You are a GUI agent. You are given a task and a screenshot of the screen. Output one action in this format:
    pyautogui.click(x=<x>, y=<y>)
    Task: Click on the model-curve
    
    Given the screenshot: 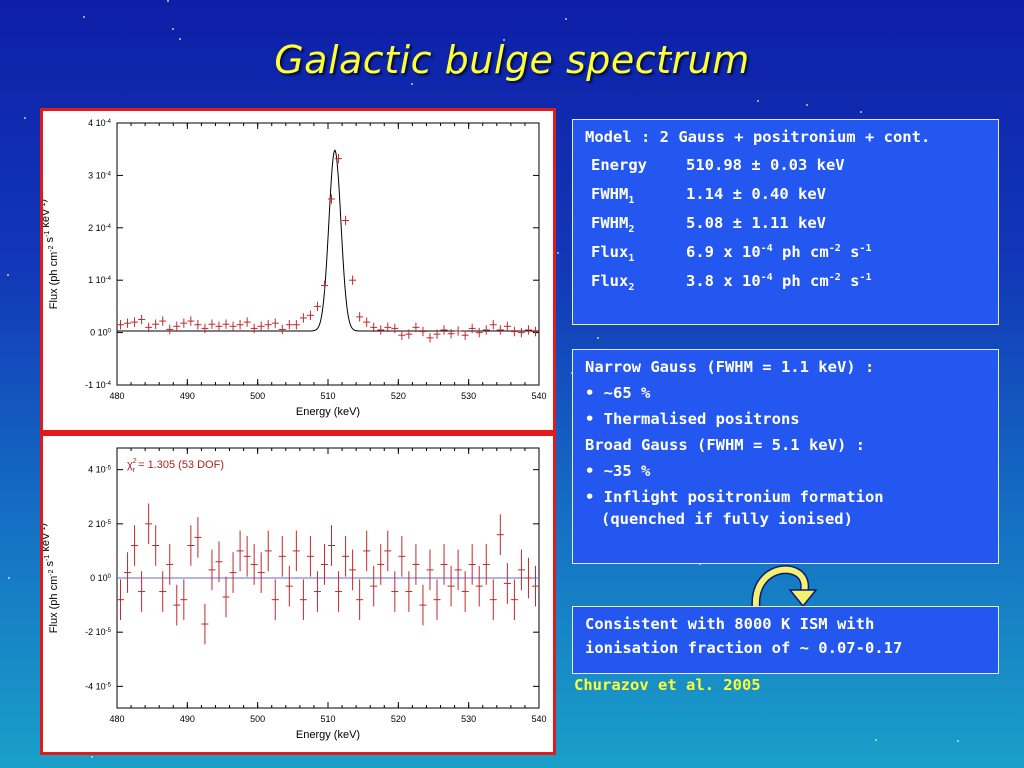 What is the action you would take?
    pyautogui.click(x=328, y=240)
    